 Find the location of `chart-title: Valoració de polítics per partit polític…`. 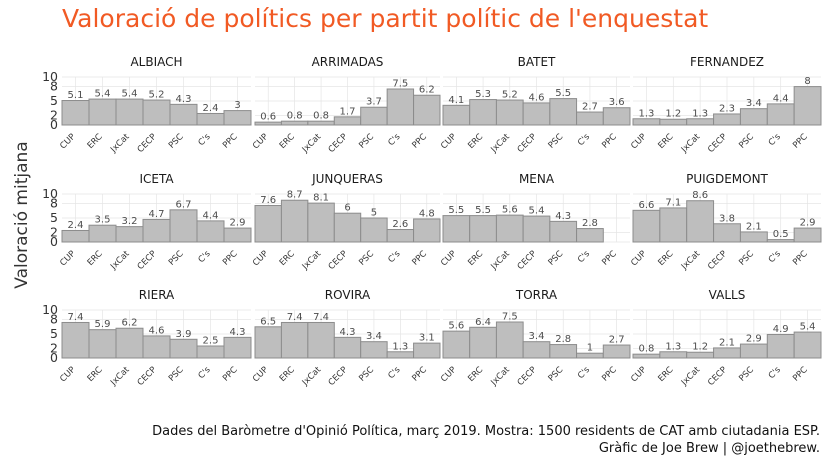

chart-title: Valoració de polítics per partit polític… is located at coordinates (385, 18).